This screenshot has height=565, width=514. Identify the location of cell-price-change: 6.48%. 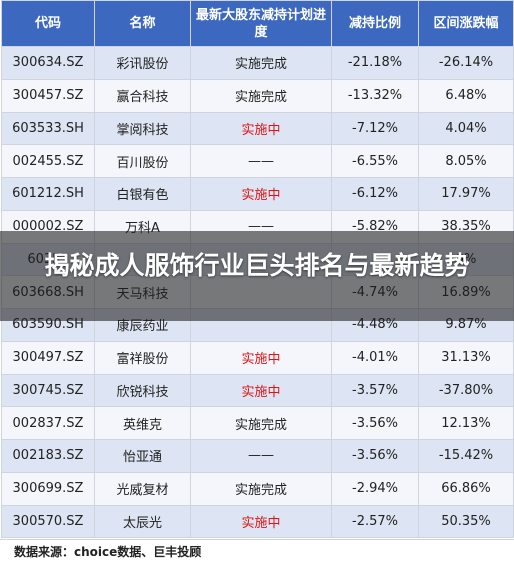
(466, 95).